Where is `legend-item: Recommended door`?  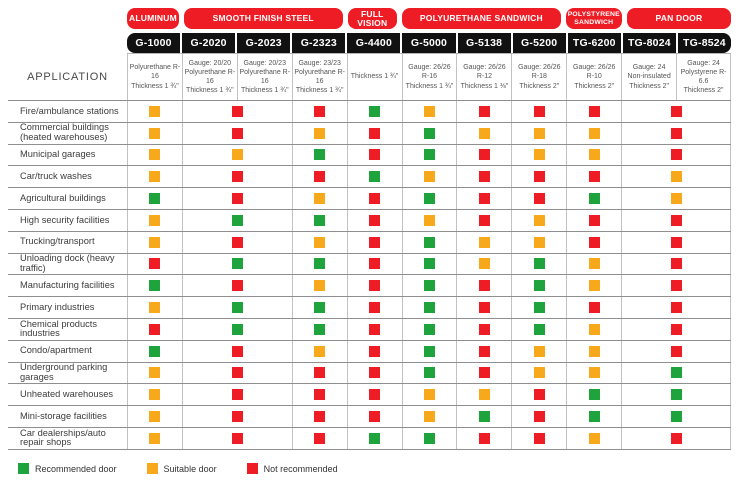
legend-item: Recommended door is located at coordinates (67, 468).